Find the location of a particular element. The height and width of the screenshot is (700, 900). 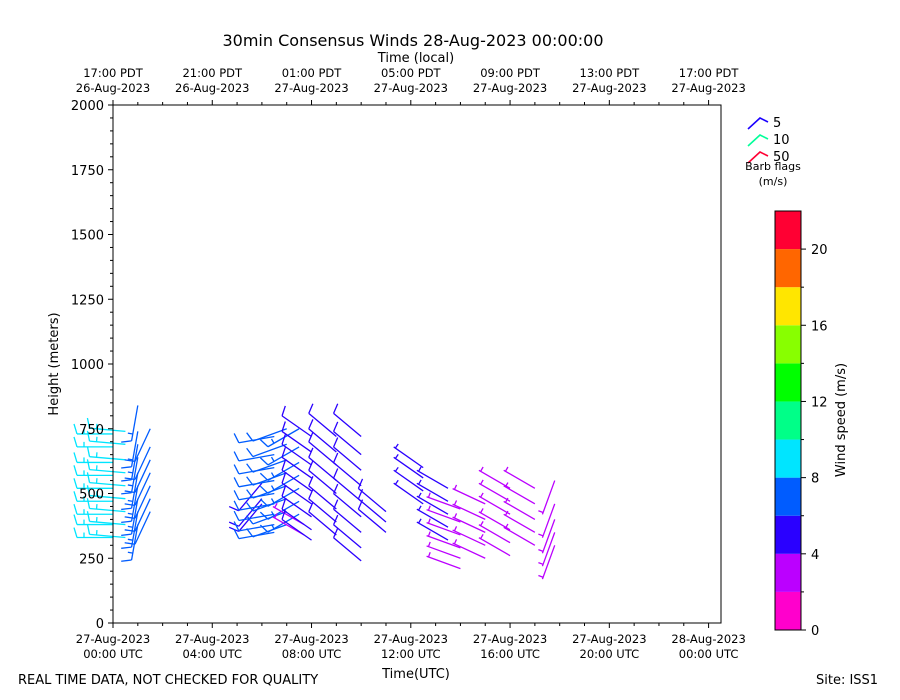

top-tick-date: 26-Aug-2023 is located at coordinates (212, 88).